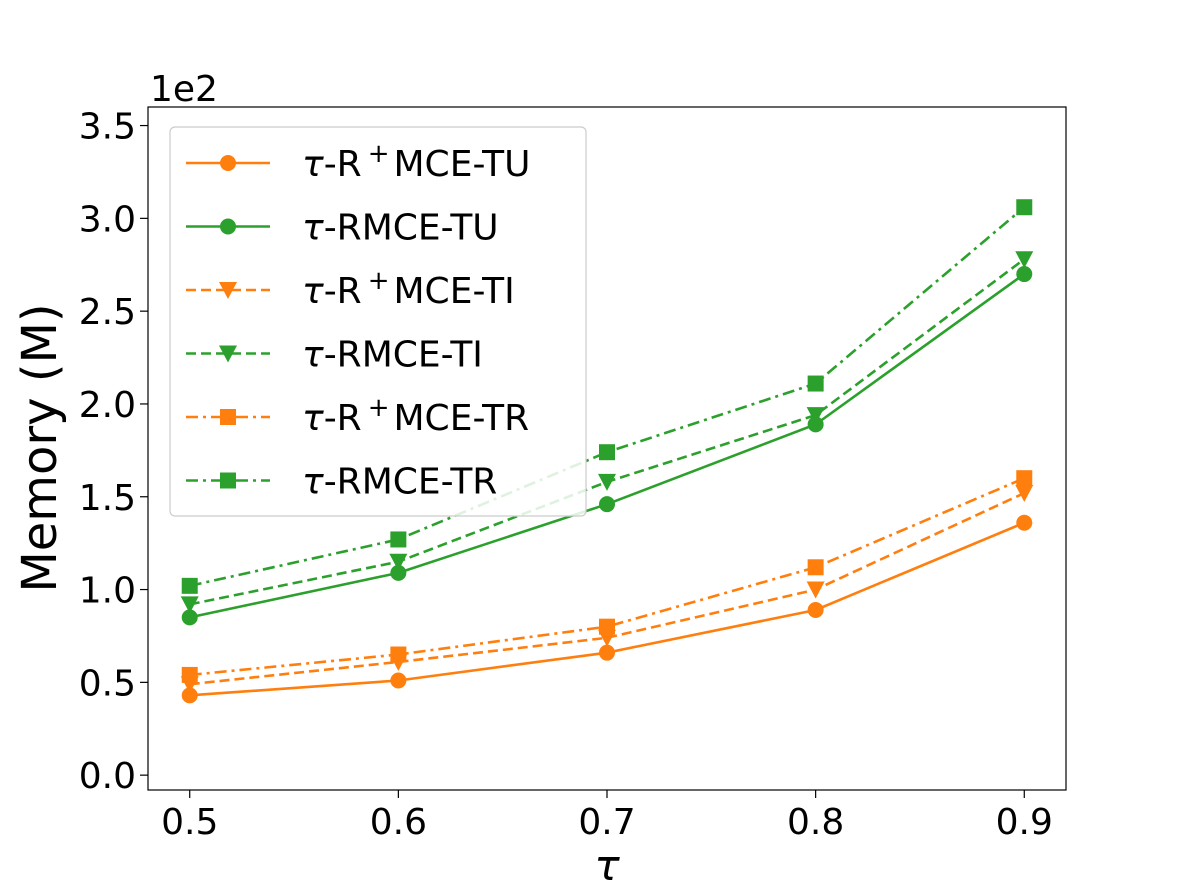  I want to click on x-tick-label: 0.9, so click(1024, 822).